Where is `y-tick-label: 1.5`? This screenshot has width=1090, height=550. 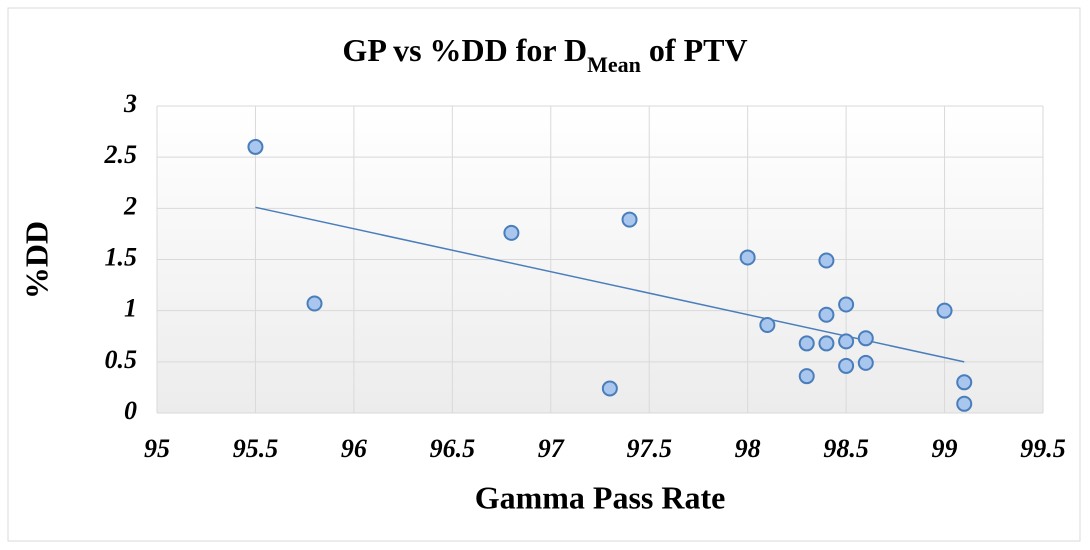
y-tick-label: 1.5 is located at coordinates (121, 256).